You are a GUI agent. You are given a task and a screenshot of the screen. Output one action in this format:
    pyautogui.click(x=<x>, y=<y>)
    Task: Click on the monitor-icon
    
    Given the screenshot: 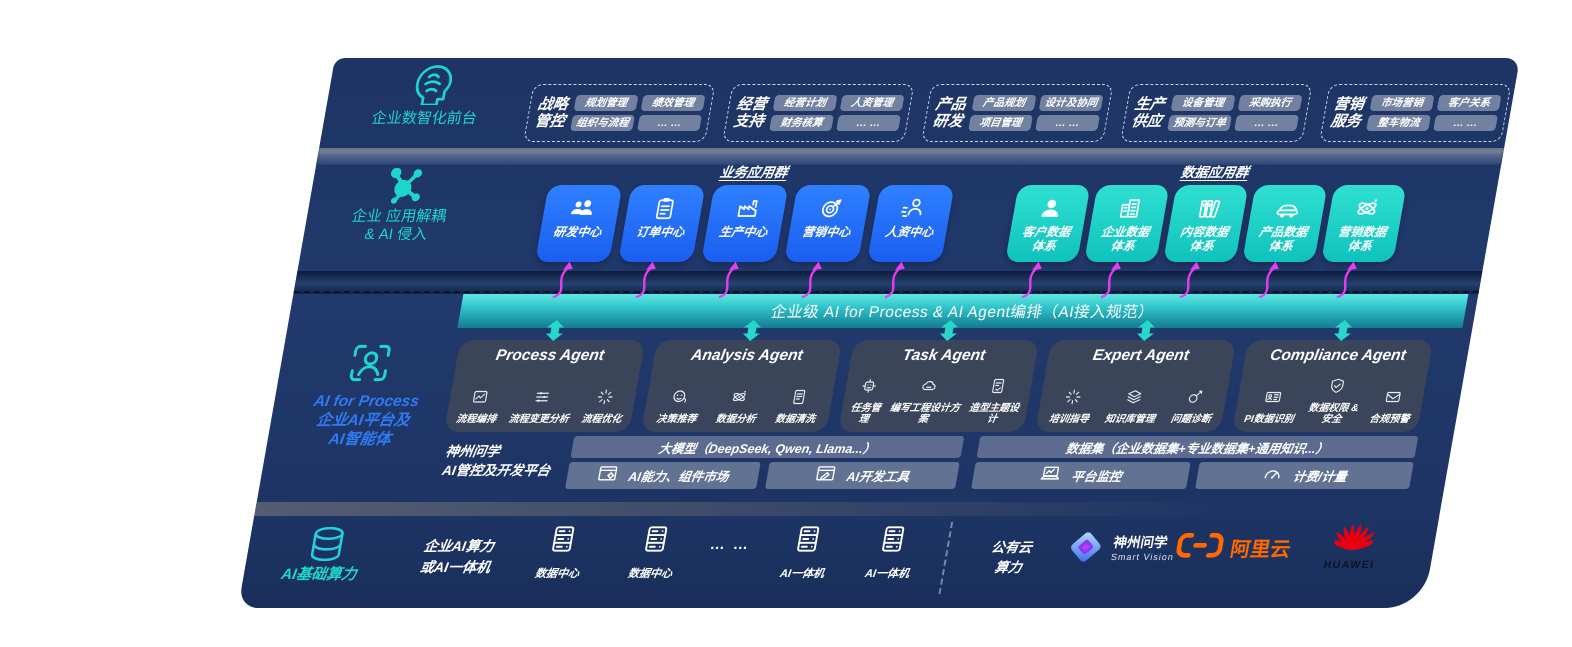 What is the action you would take?
    pyautogui.click(x=1050, y=475)
    